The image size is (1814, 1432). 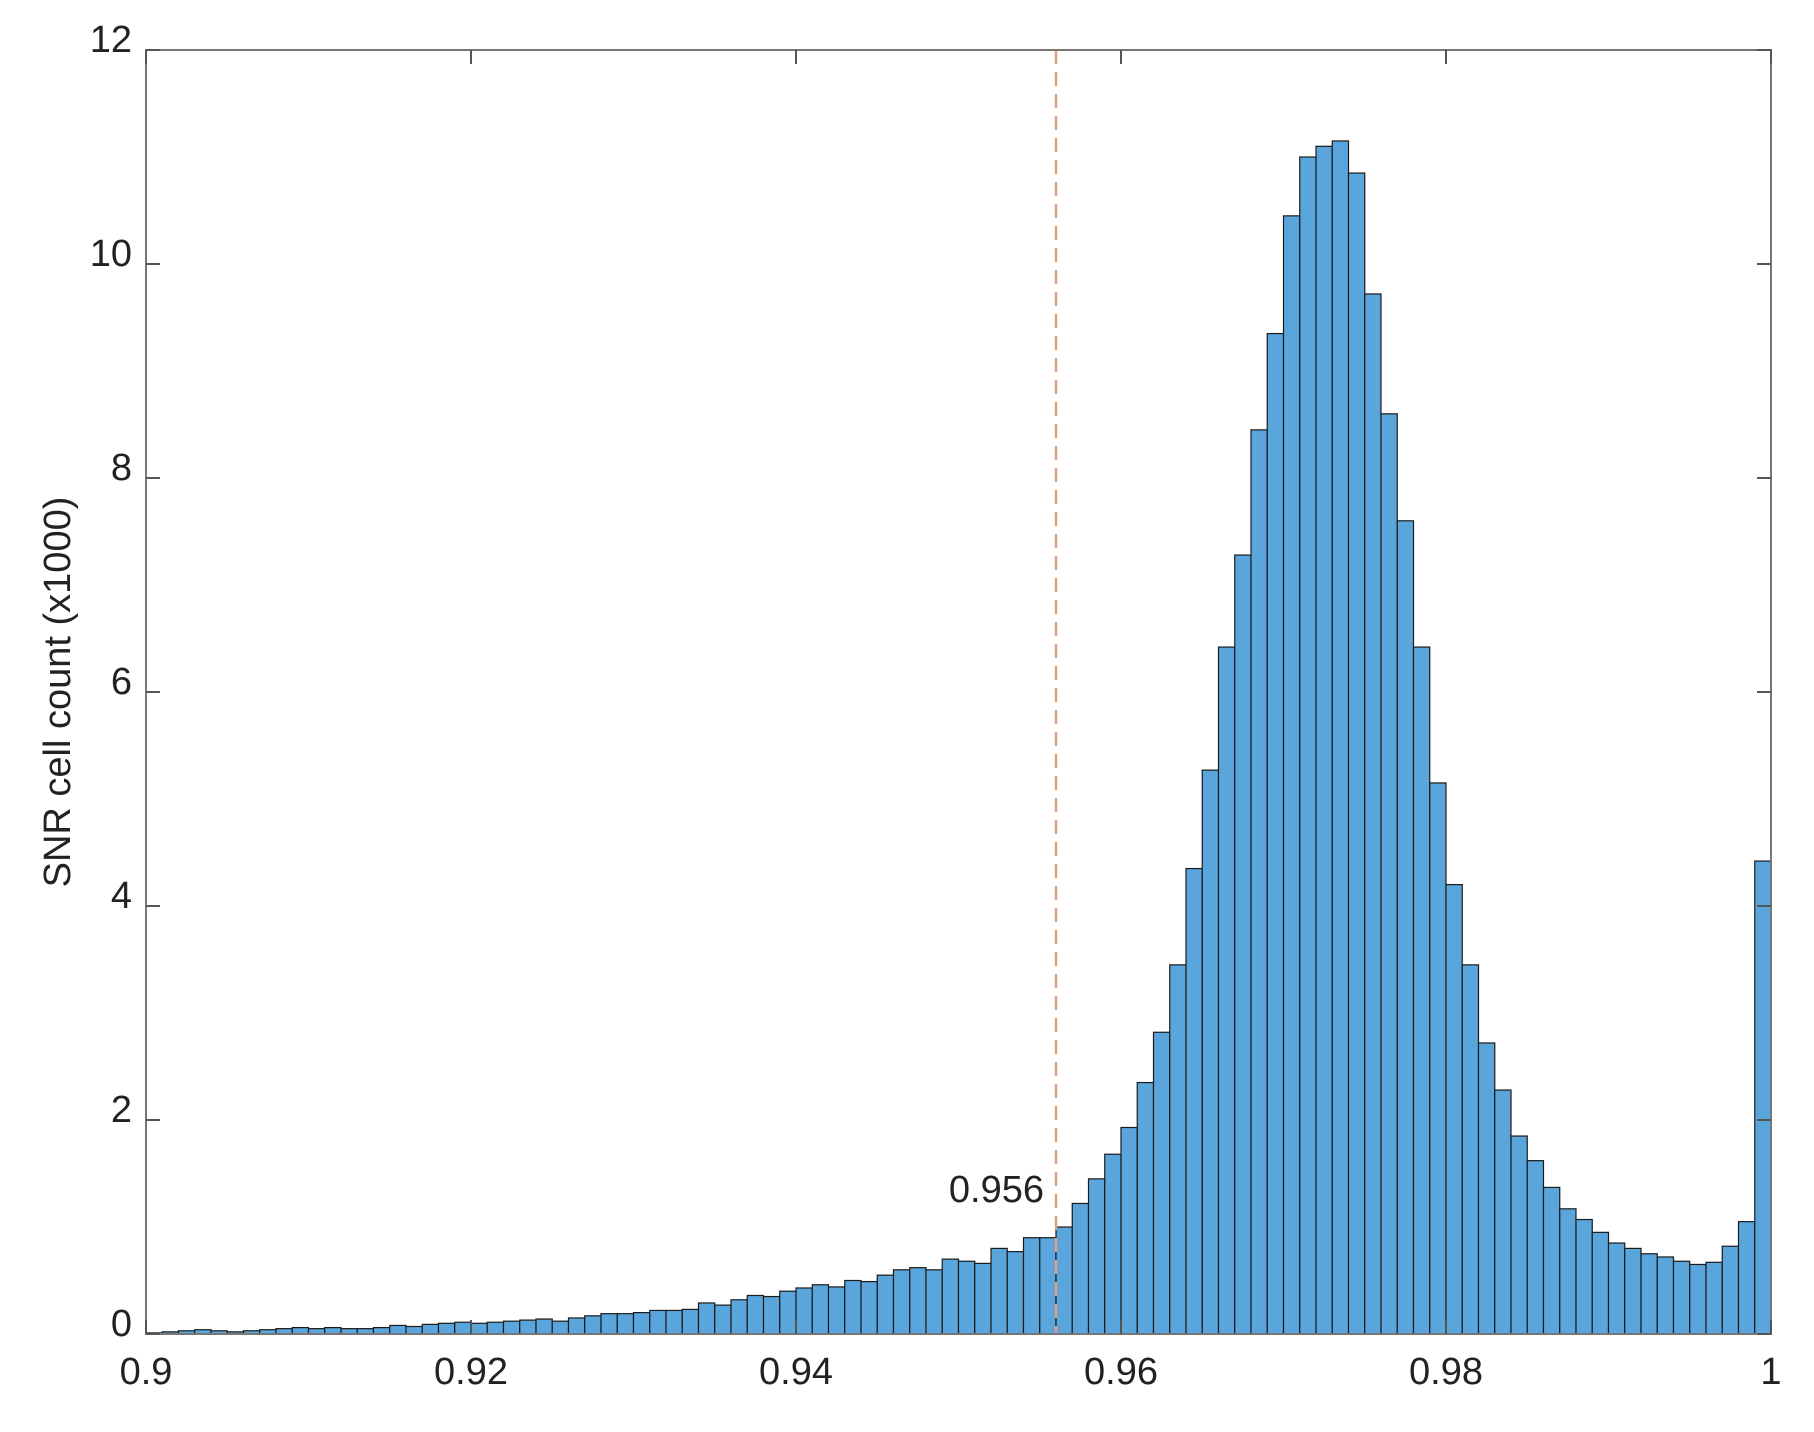 What do you see at coordinates (58, 692) in the screenshot?
I see `y-axis-label: SNR cell count (x1000)` at bounding box center [58, 692].